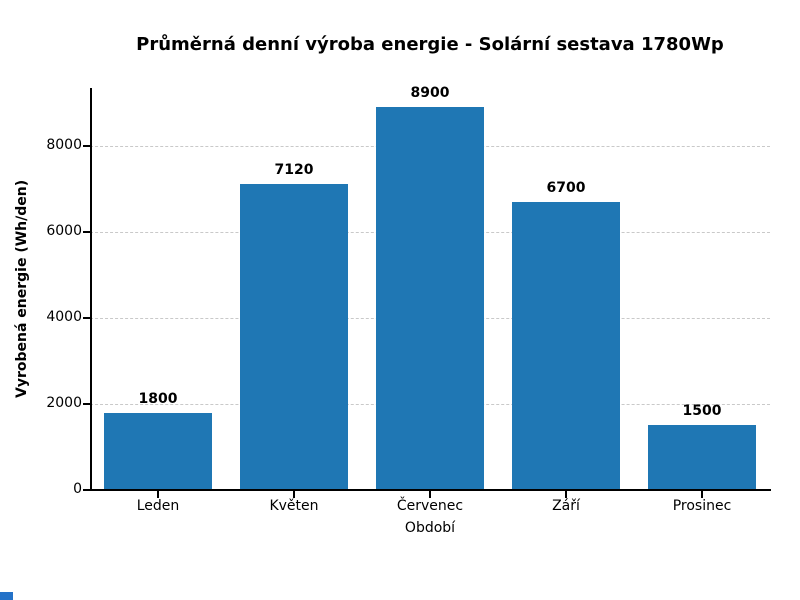 The image size is (800, 600). I want to click on screen-corner-artifact, so click(6, 596).